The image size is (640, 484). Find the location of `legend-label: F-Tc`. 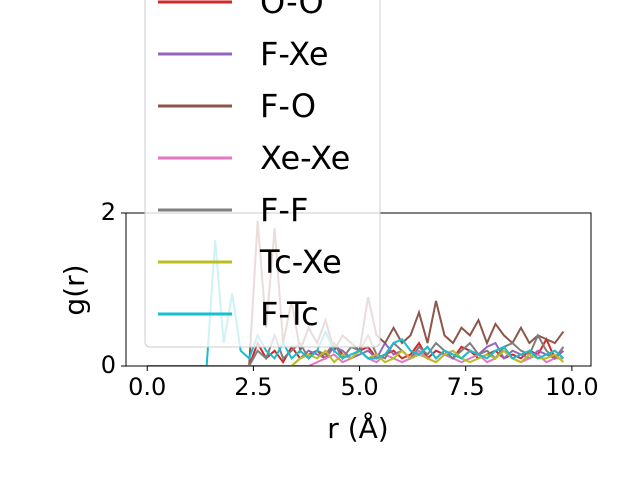

legend-label: F-Tc is located at coordinates (289, 314).